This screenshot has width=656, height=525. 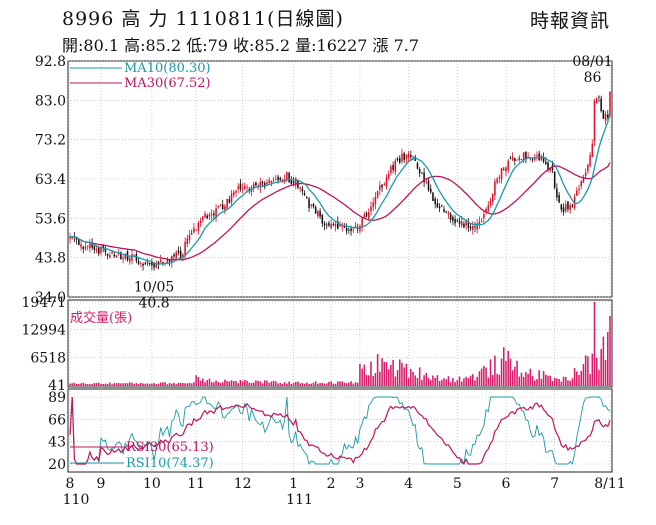 I want to click on x-tick-label: 8/11, so click(x=609, y=484).